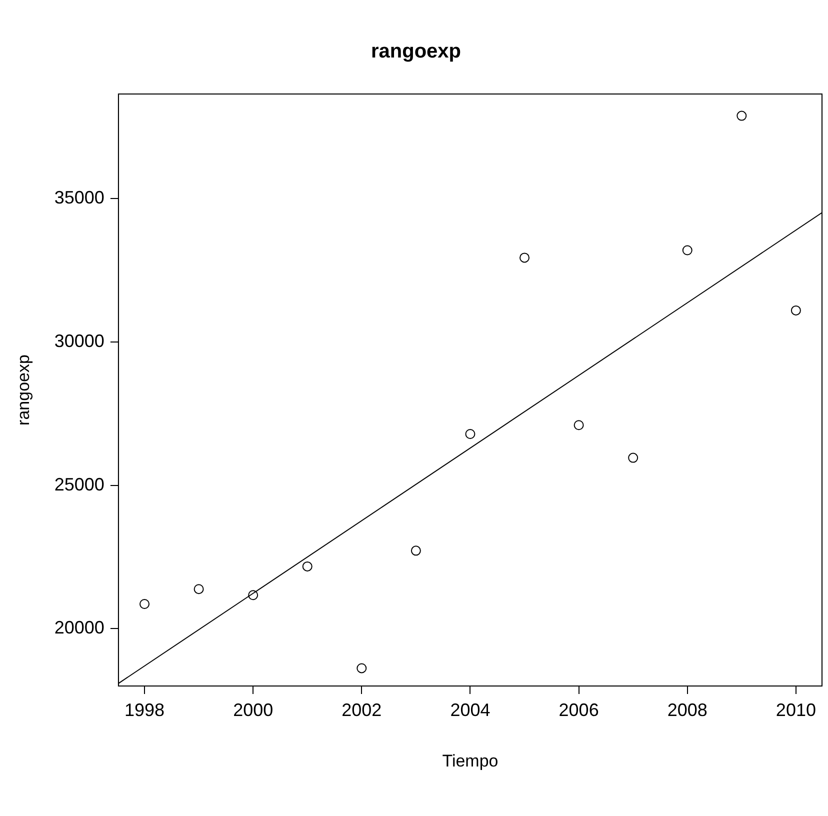  What do you see at coordinates (144, 710) in the screenshot?
I see `x-tick-label: 1998` at bounding box center [144, 710].